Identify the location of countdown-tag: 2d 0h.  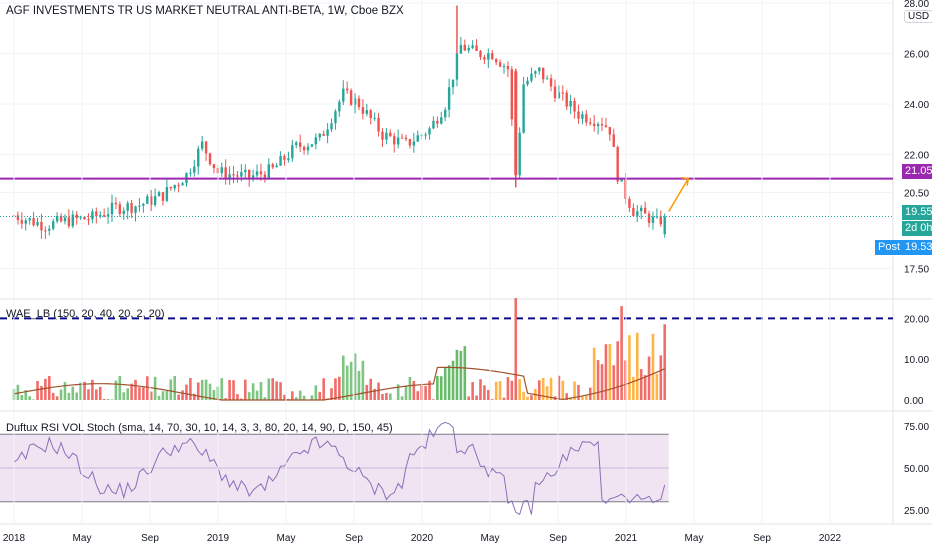
(917, 228).